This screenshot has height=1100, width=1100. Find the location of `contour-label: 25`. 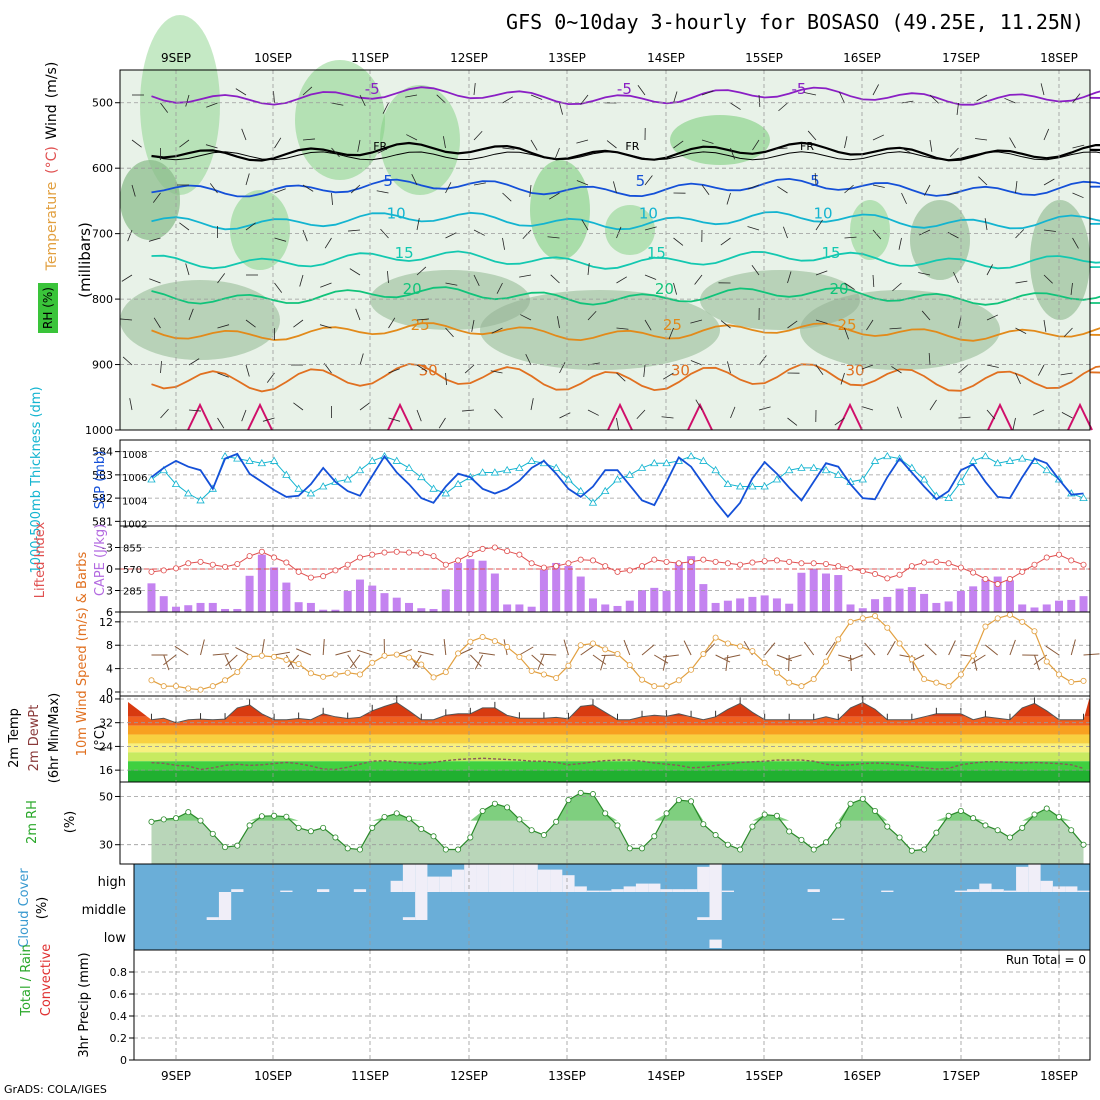

contour-label: 25 is located at coordinates (420, 325).